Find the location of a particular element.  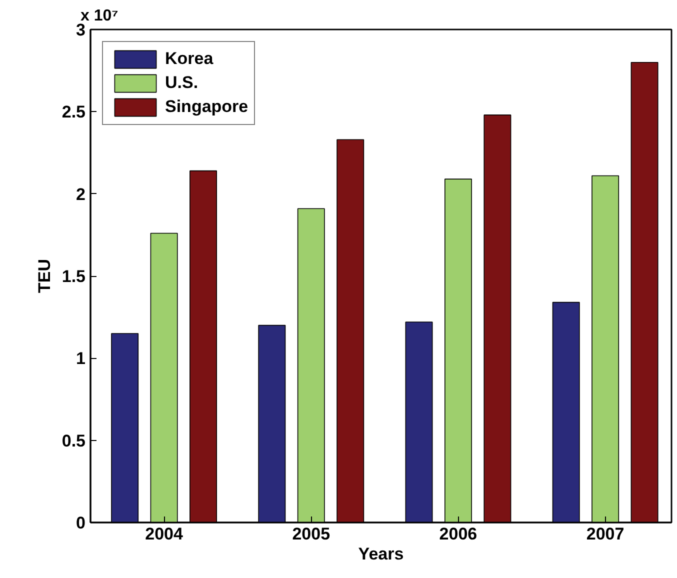

x-axis-title: Years is located at coordinates (381, 554).